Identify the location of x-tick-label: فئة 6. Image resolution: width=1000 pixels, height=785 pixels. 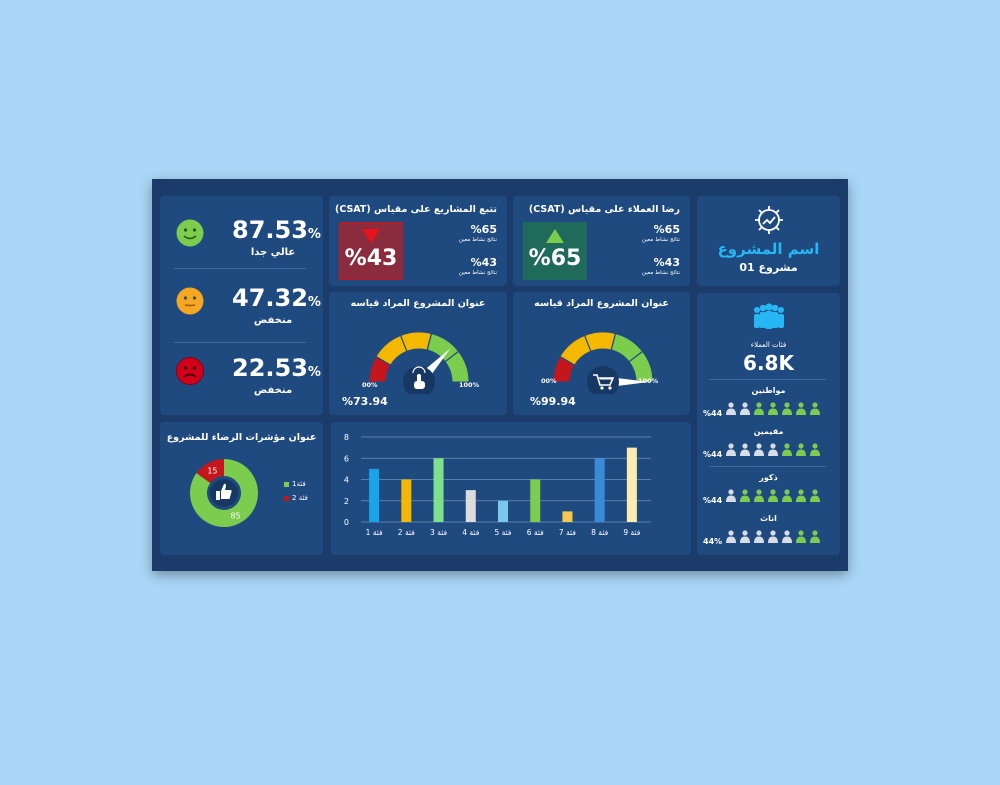
(535, 532).